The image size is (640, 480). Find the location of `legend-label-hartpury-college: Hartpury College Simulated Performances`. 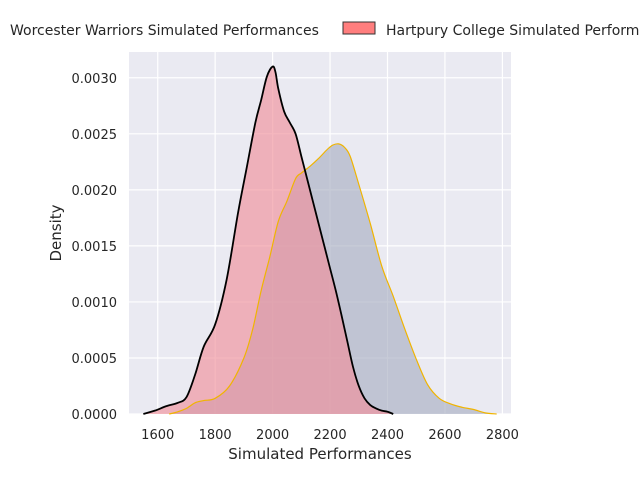

legend-label-hartpury-college: Hartpury College Simulated Performances is located at coordinates (513, 31).